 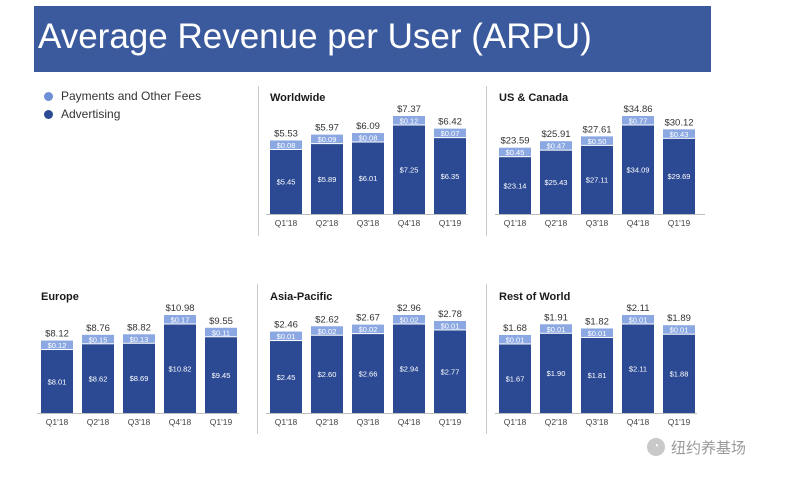 I want to click on wechat-icon: ◔, so click(x=656, y=447).